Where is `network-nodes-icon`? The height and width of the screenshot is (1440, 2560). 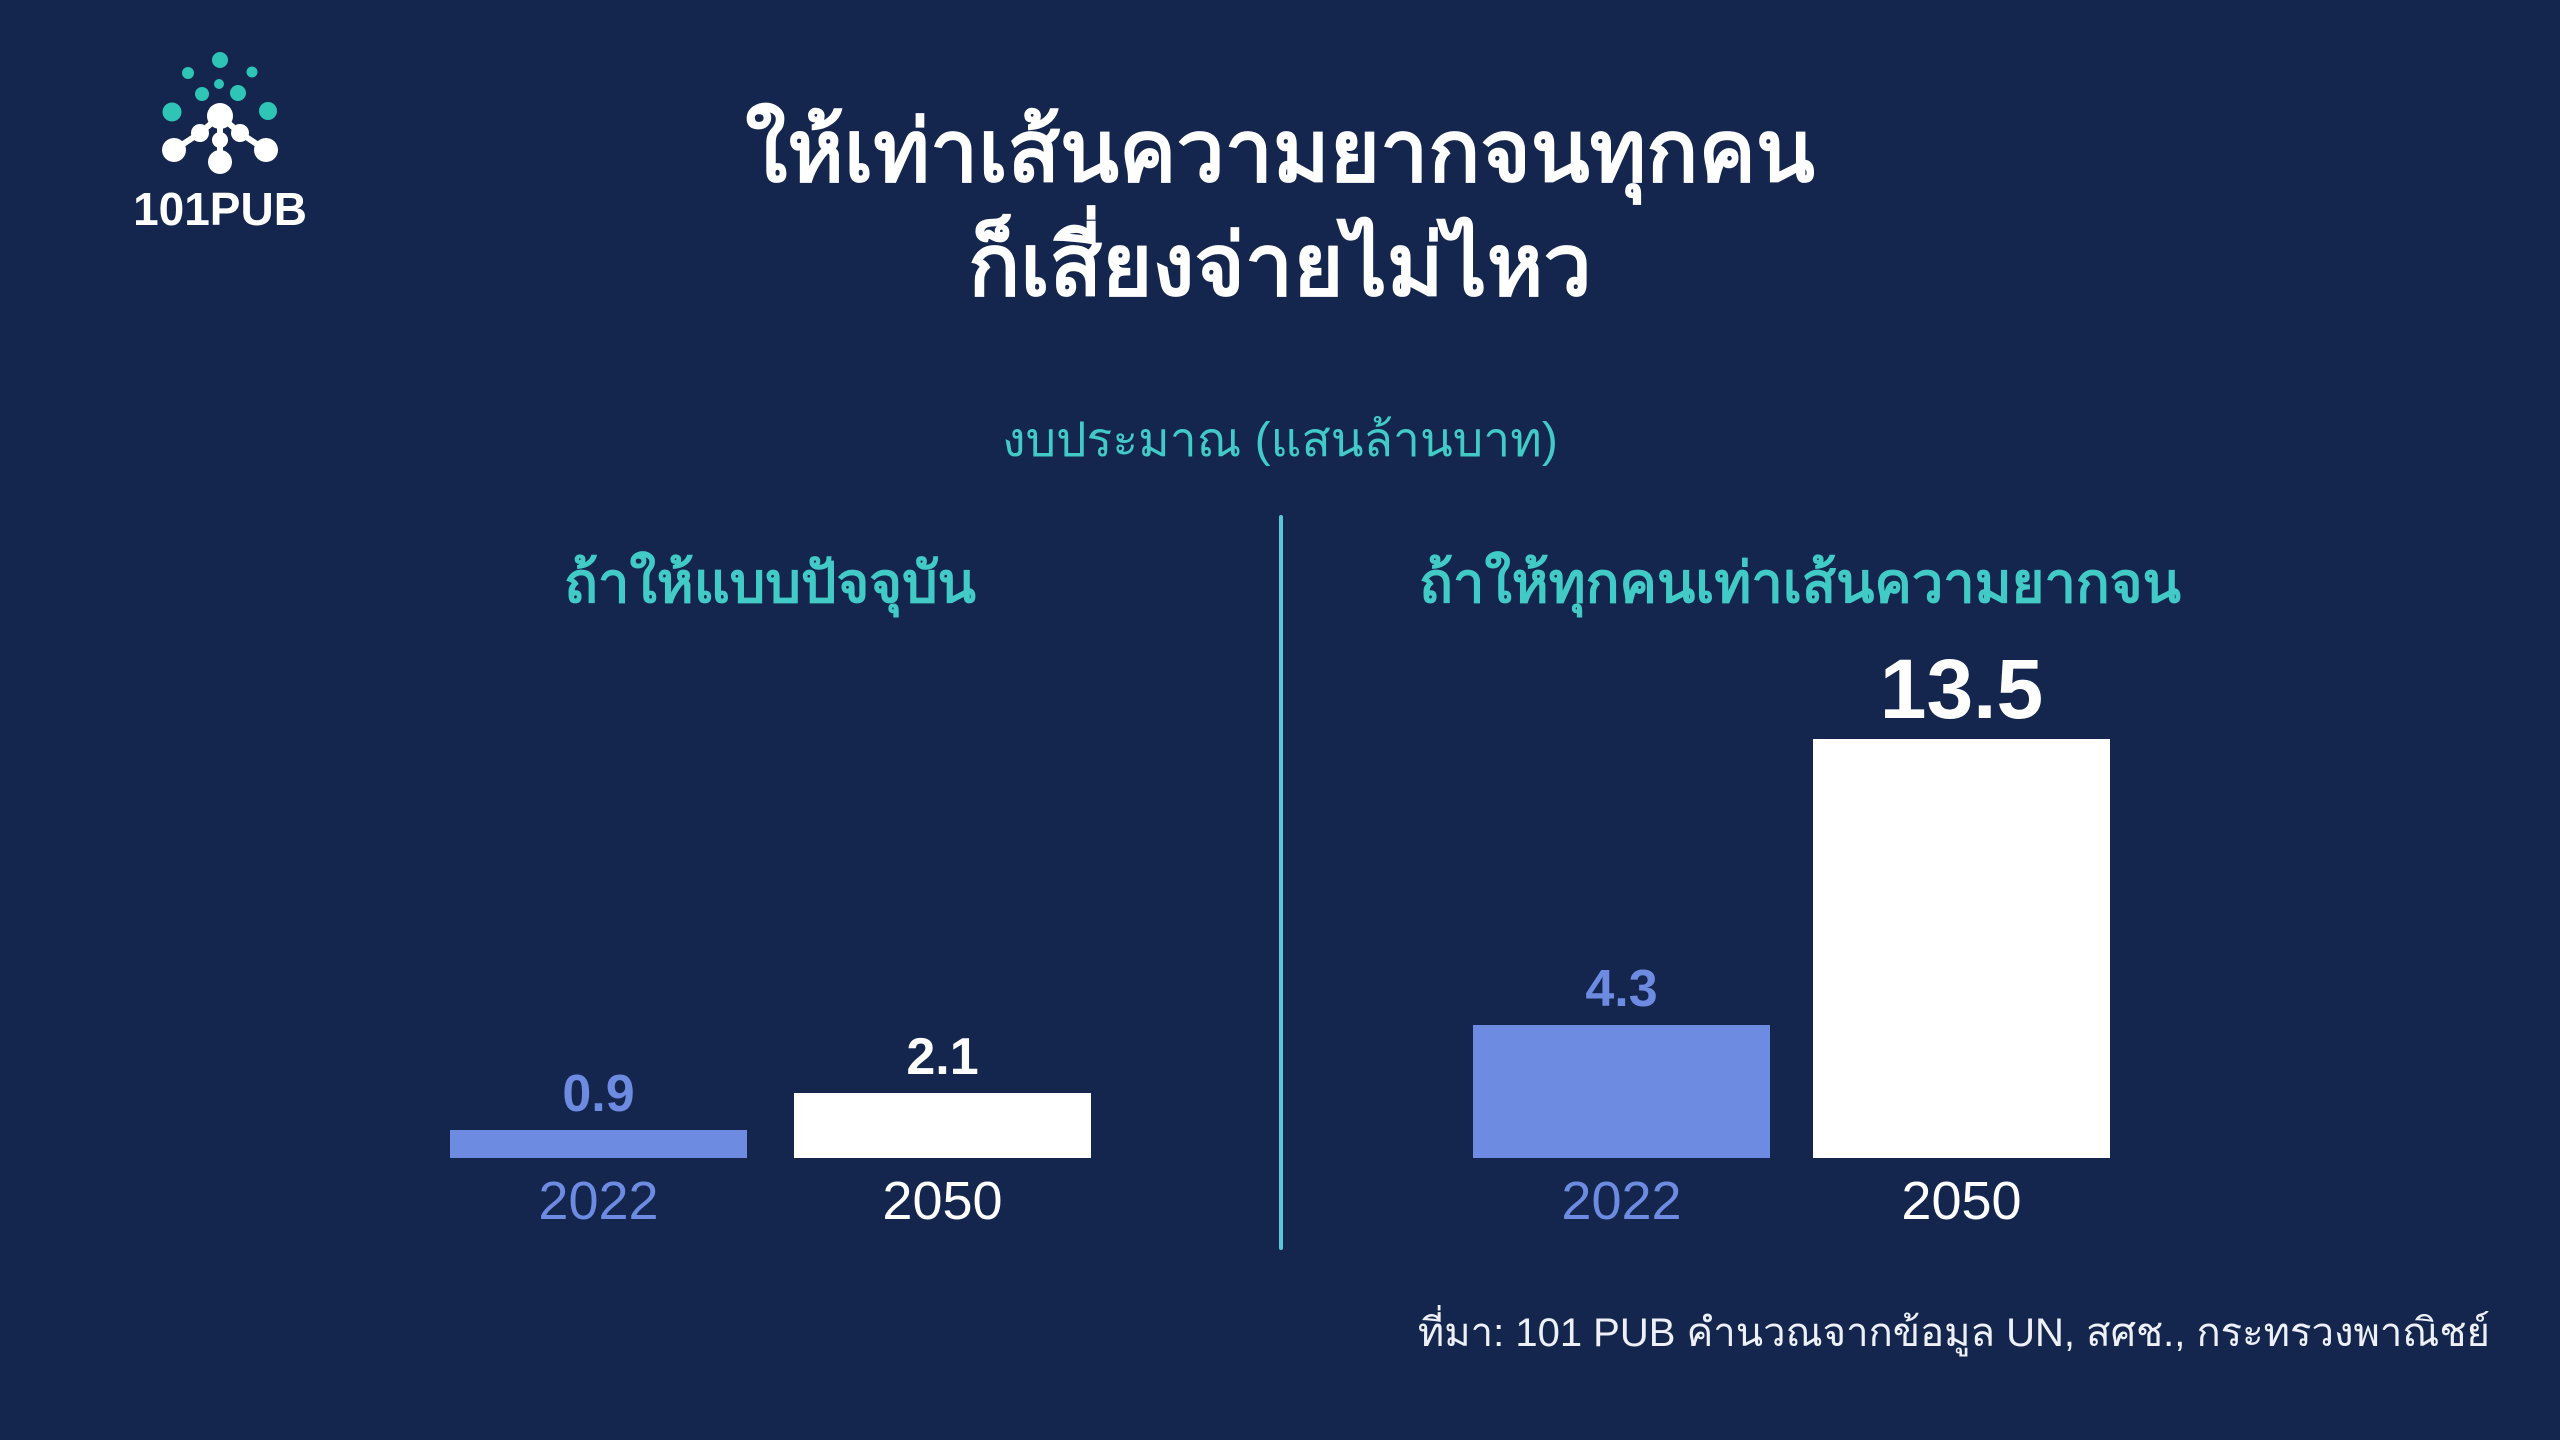
network-nodes-icon is located at coordinates (220, 113).